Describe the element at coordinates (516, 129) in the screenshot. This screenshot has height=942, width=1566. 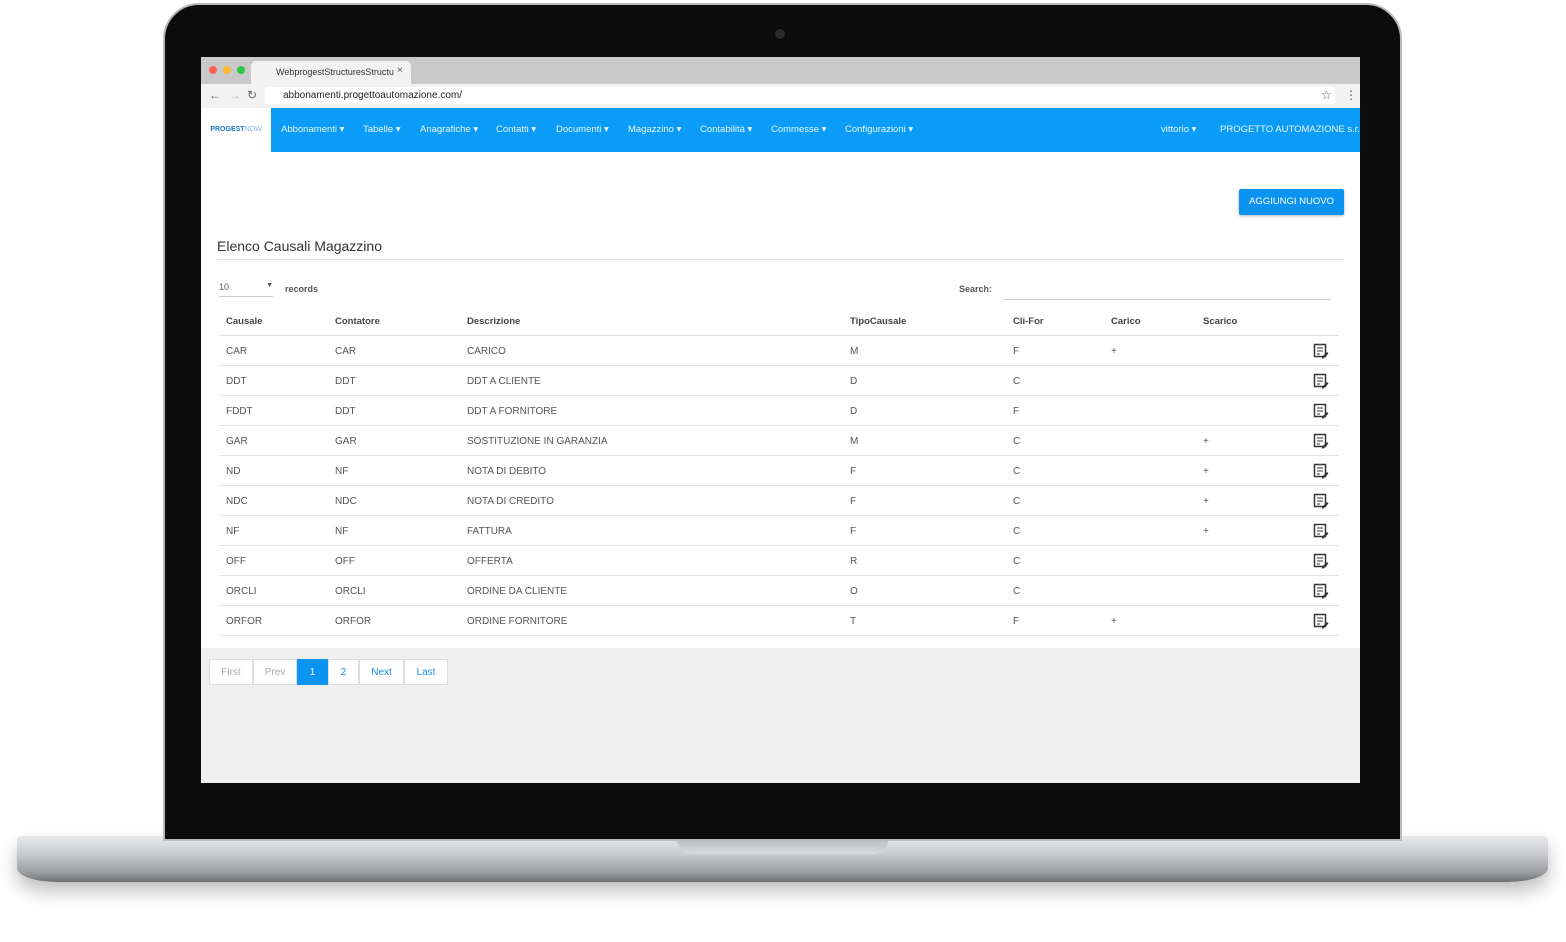
I see `nav-item: Contatti ▾` at that location.